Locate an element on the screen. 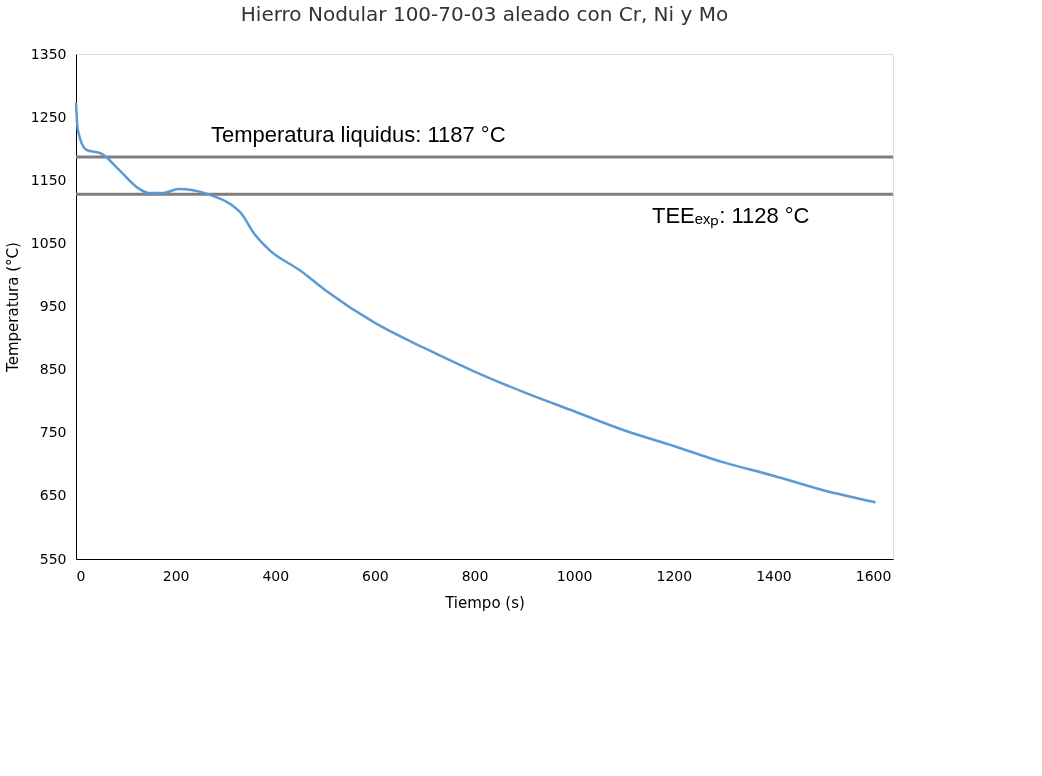  y-tick-label: 850 is located at coordinates (53, 369).